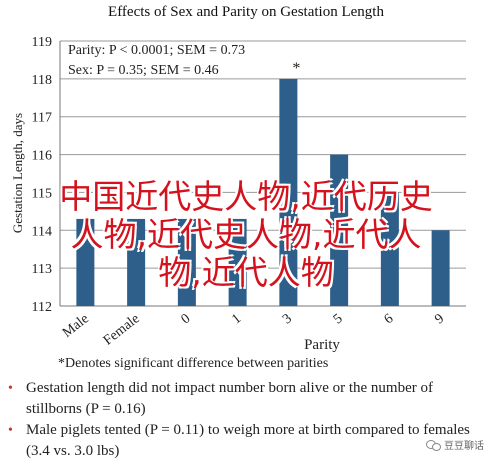  I want to click on y-tick-label: 118, so click(42, 80).